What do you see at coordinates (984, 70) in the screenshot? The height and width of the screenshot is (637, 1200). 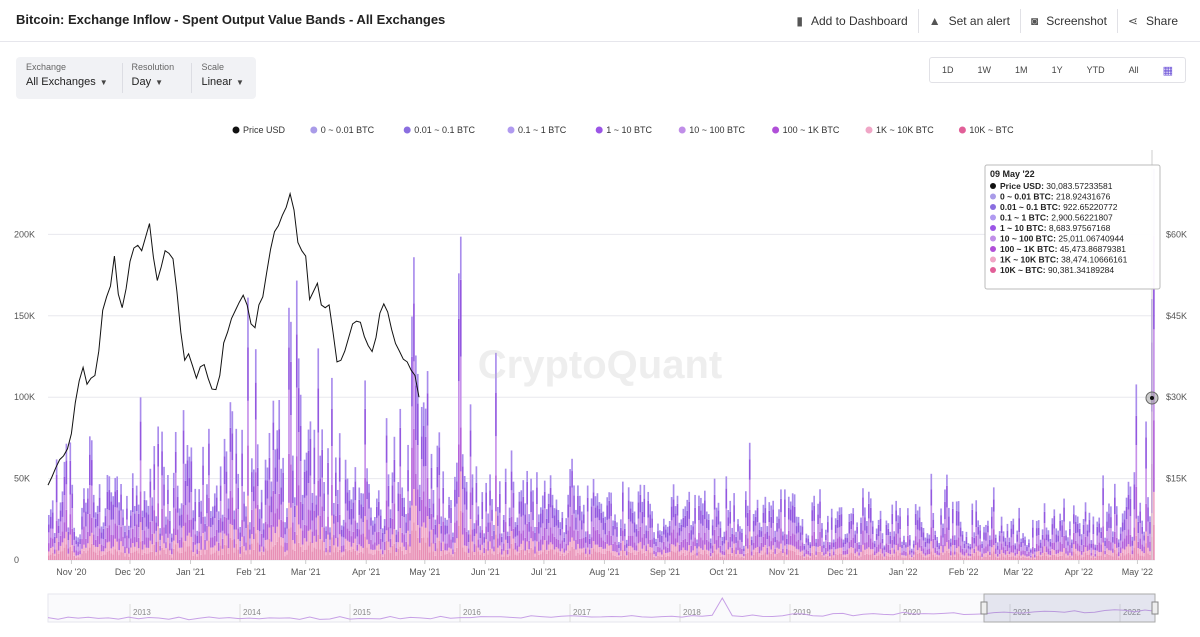 I see `range-1w-button: 1W` at bounding box center [984, 70].